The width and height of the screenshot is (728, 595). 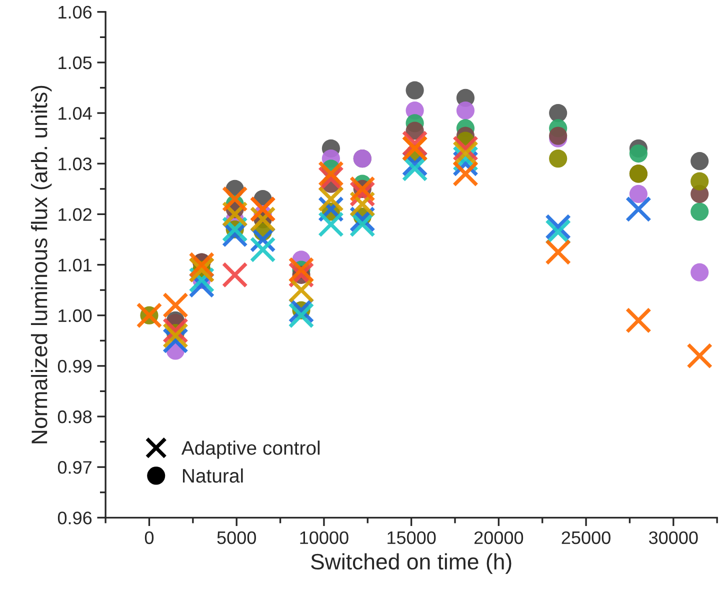 I want to click on y-tick-label: 0.97, so click(x=75, y=467).